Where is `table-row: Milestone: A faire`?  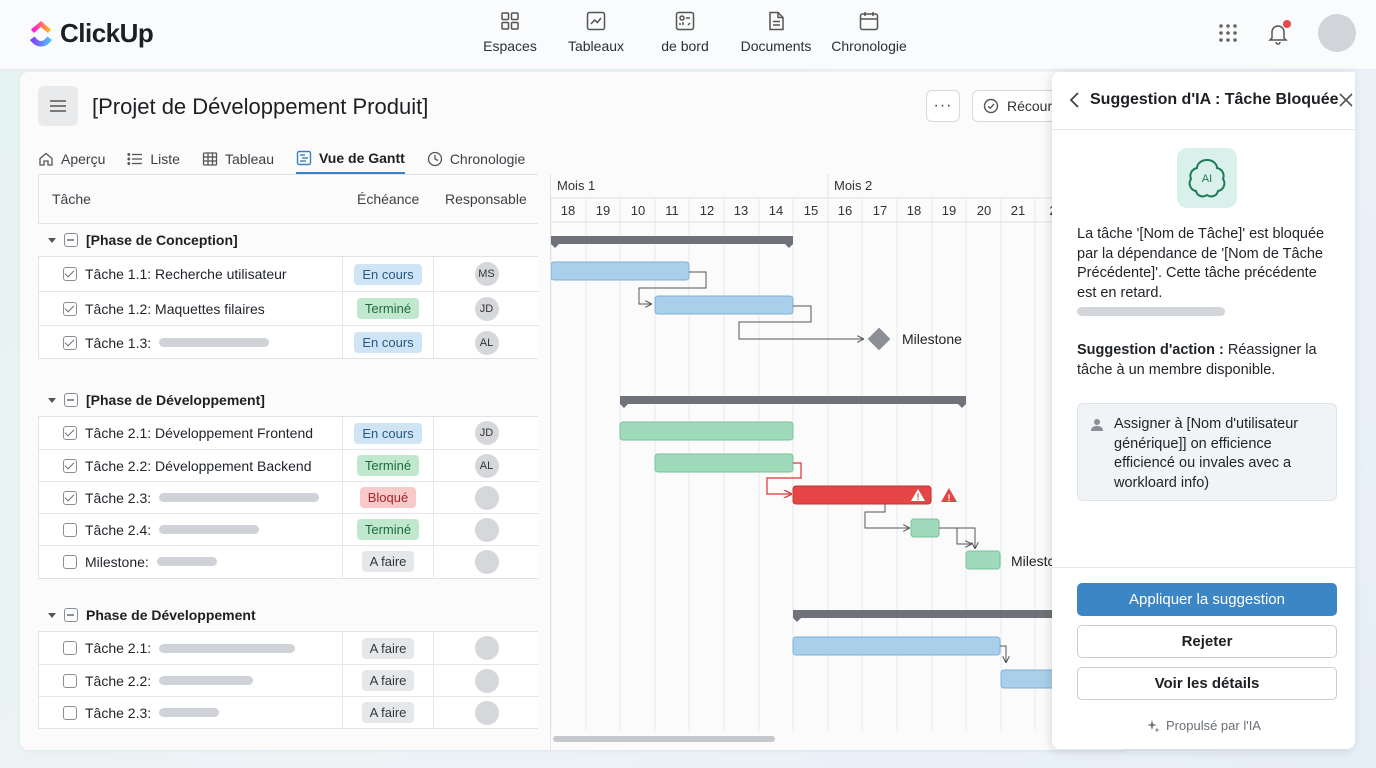 table-row: Milestone: A faire is located at coordinates (289, 561).